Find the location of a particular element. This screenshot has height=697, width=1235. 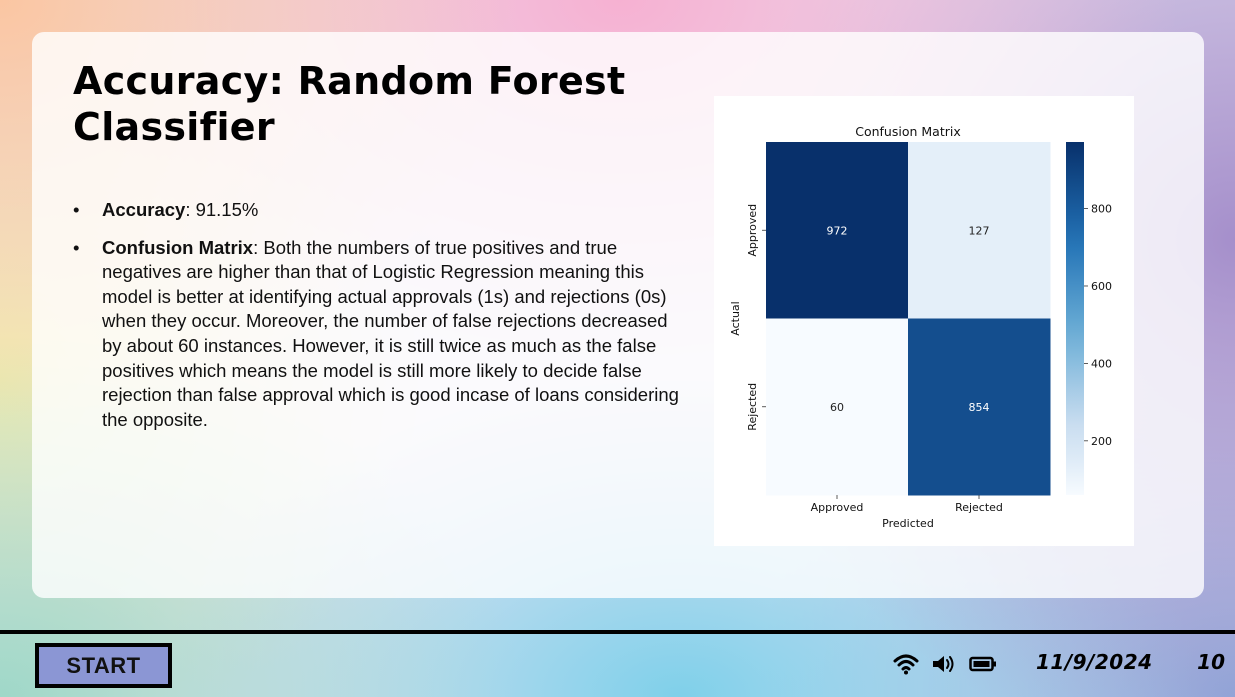

x-tick-label: Rejected is located at coordinates (979, 507).